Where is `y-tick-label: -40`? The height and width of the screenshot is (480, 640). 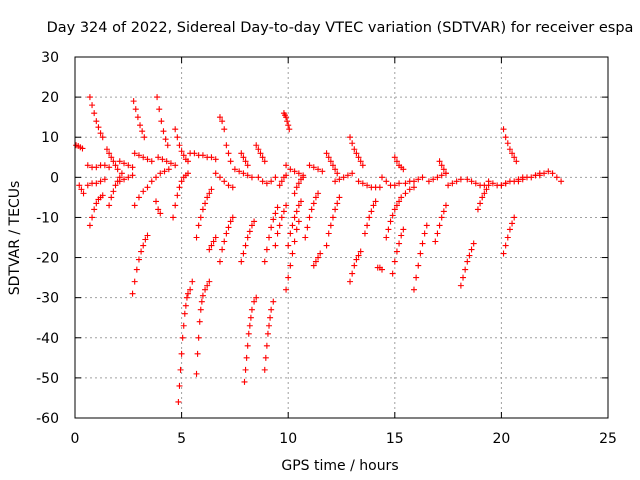 y-tick-label: -40 is located at coordinates (47, 339).